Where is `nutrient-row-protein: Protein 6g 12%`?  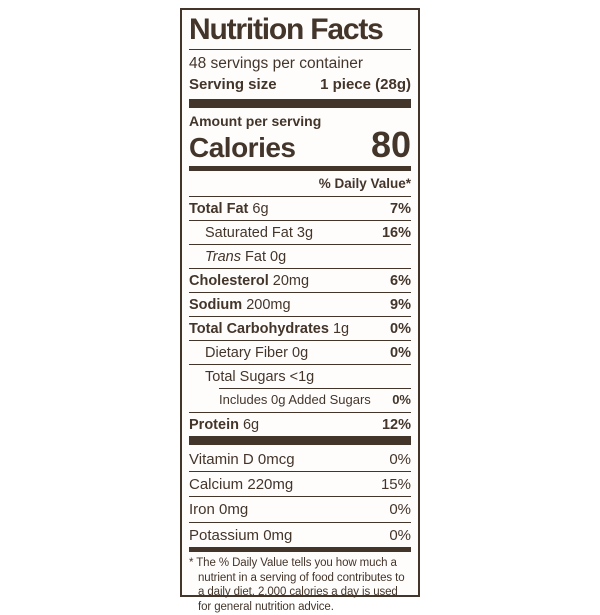 nutrient-row-protein: Protein 6g 12% is located at coordinates (300, 423).